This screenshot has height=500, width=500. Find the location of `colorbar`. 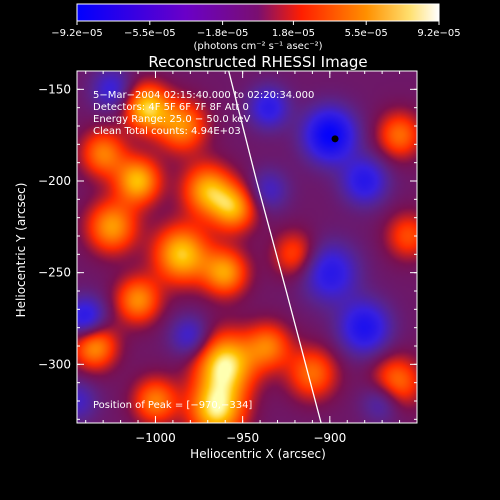

colorbar is located at coordinates (258, 12).